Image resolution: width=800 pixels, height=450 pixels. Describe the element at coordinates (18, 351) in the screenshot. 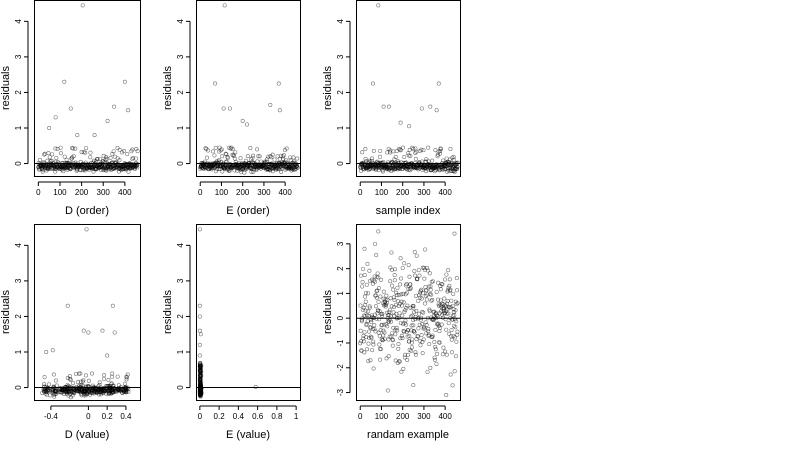

I see `y-tick-label: 1` at that location.